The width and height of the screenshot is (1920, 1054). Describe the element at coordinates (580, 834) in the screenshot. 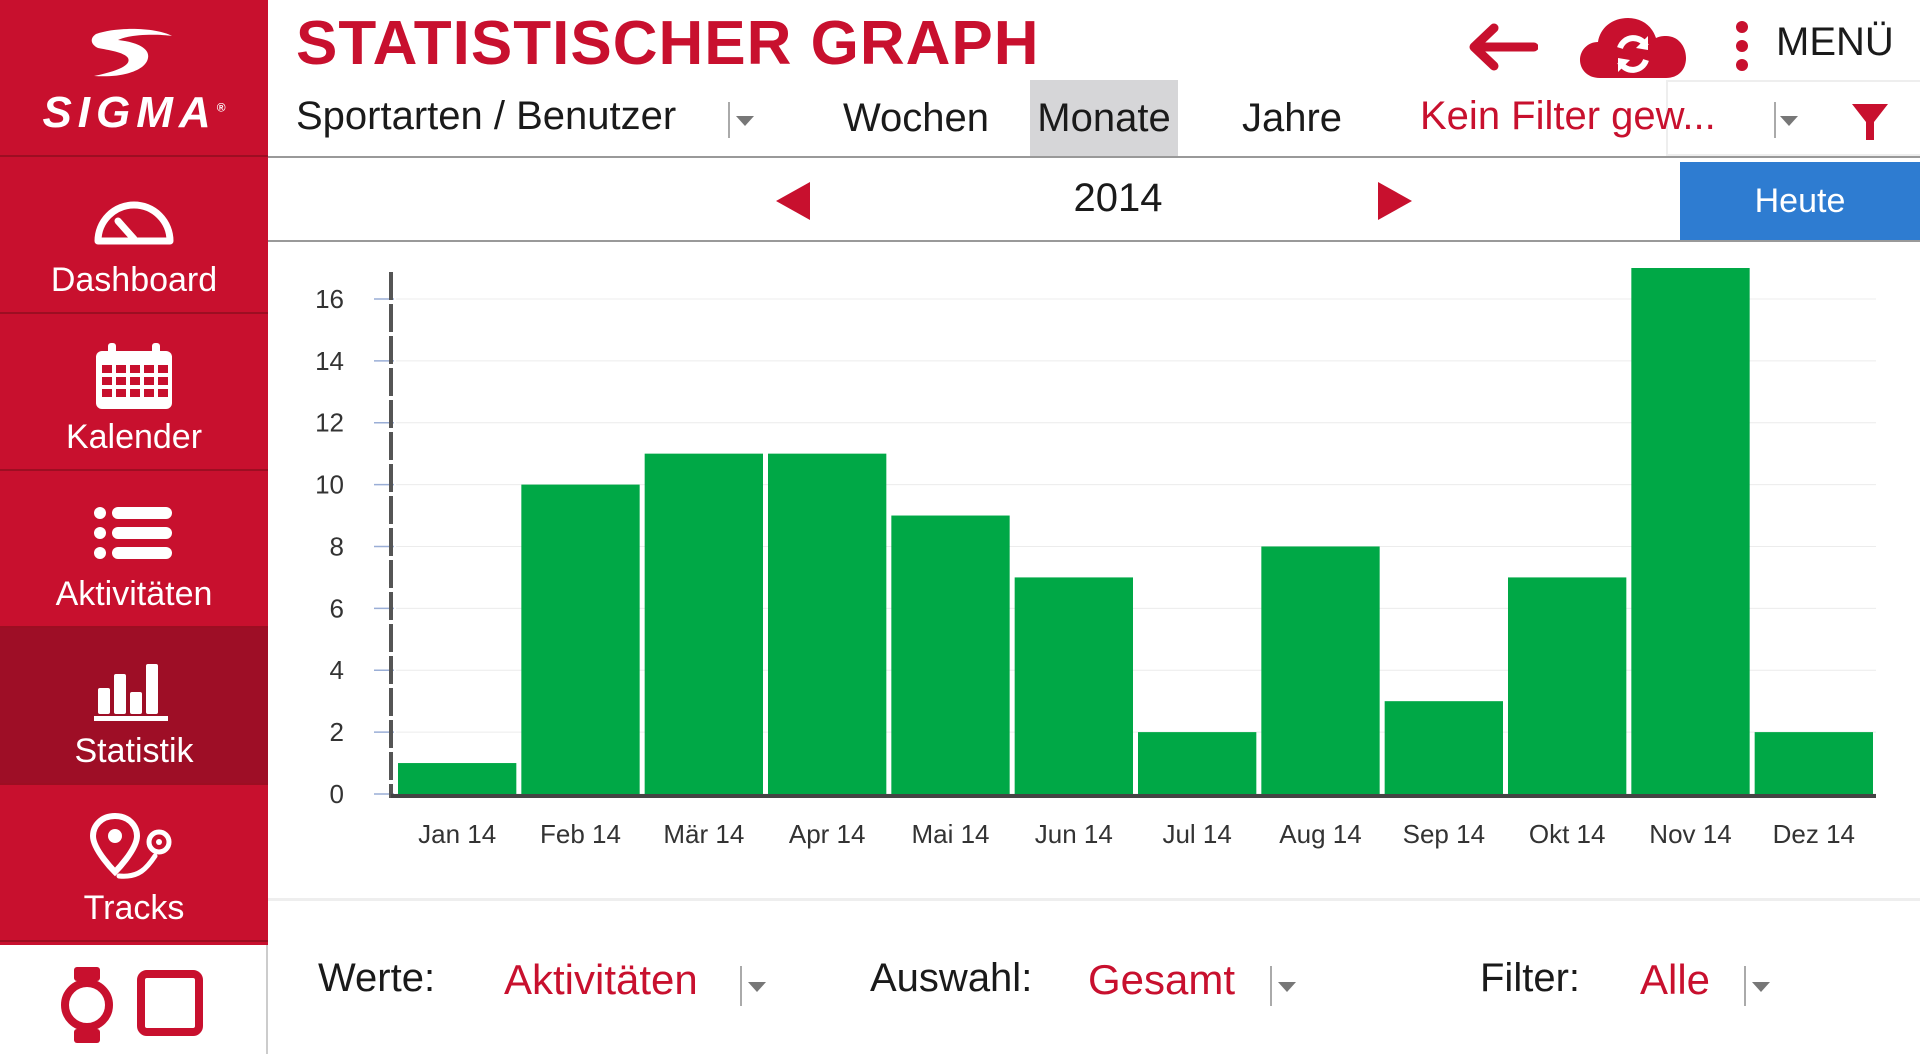

I see `x-tick-label: Feb 14` at that location.